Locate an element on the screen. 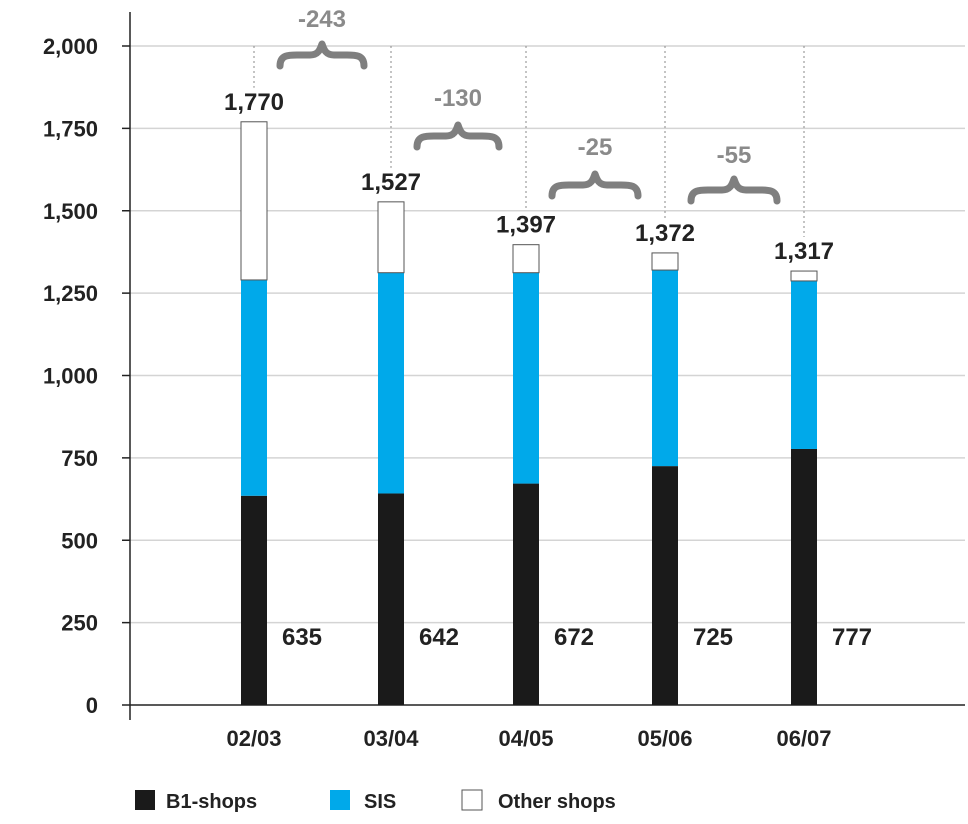  x-tick-label: 03/04 is located at coordinates (391, 738).